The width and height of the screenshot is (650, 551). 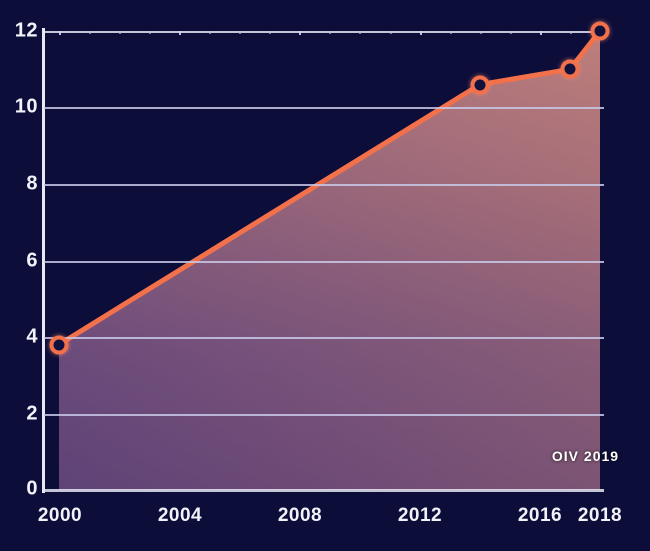 What do you see at coordinates (570, 69) in the screenshot?
I see `data-point-2017` at bounding box center [570, 69].